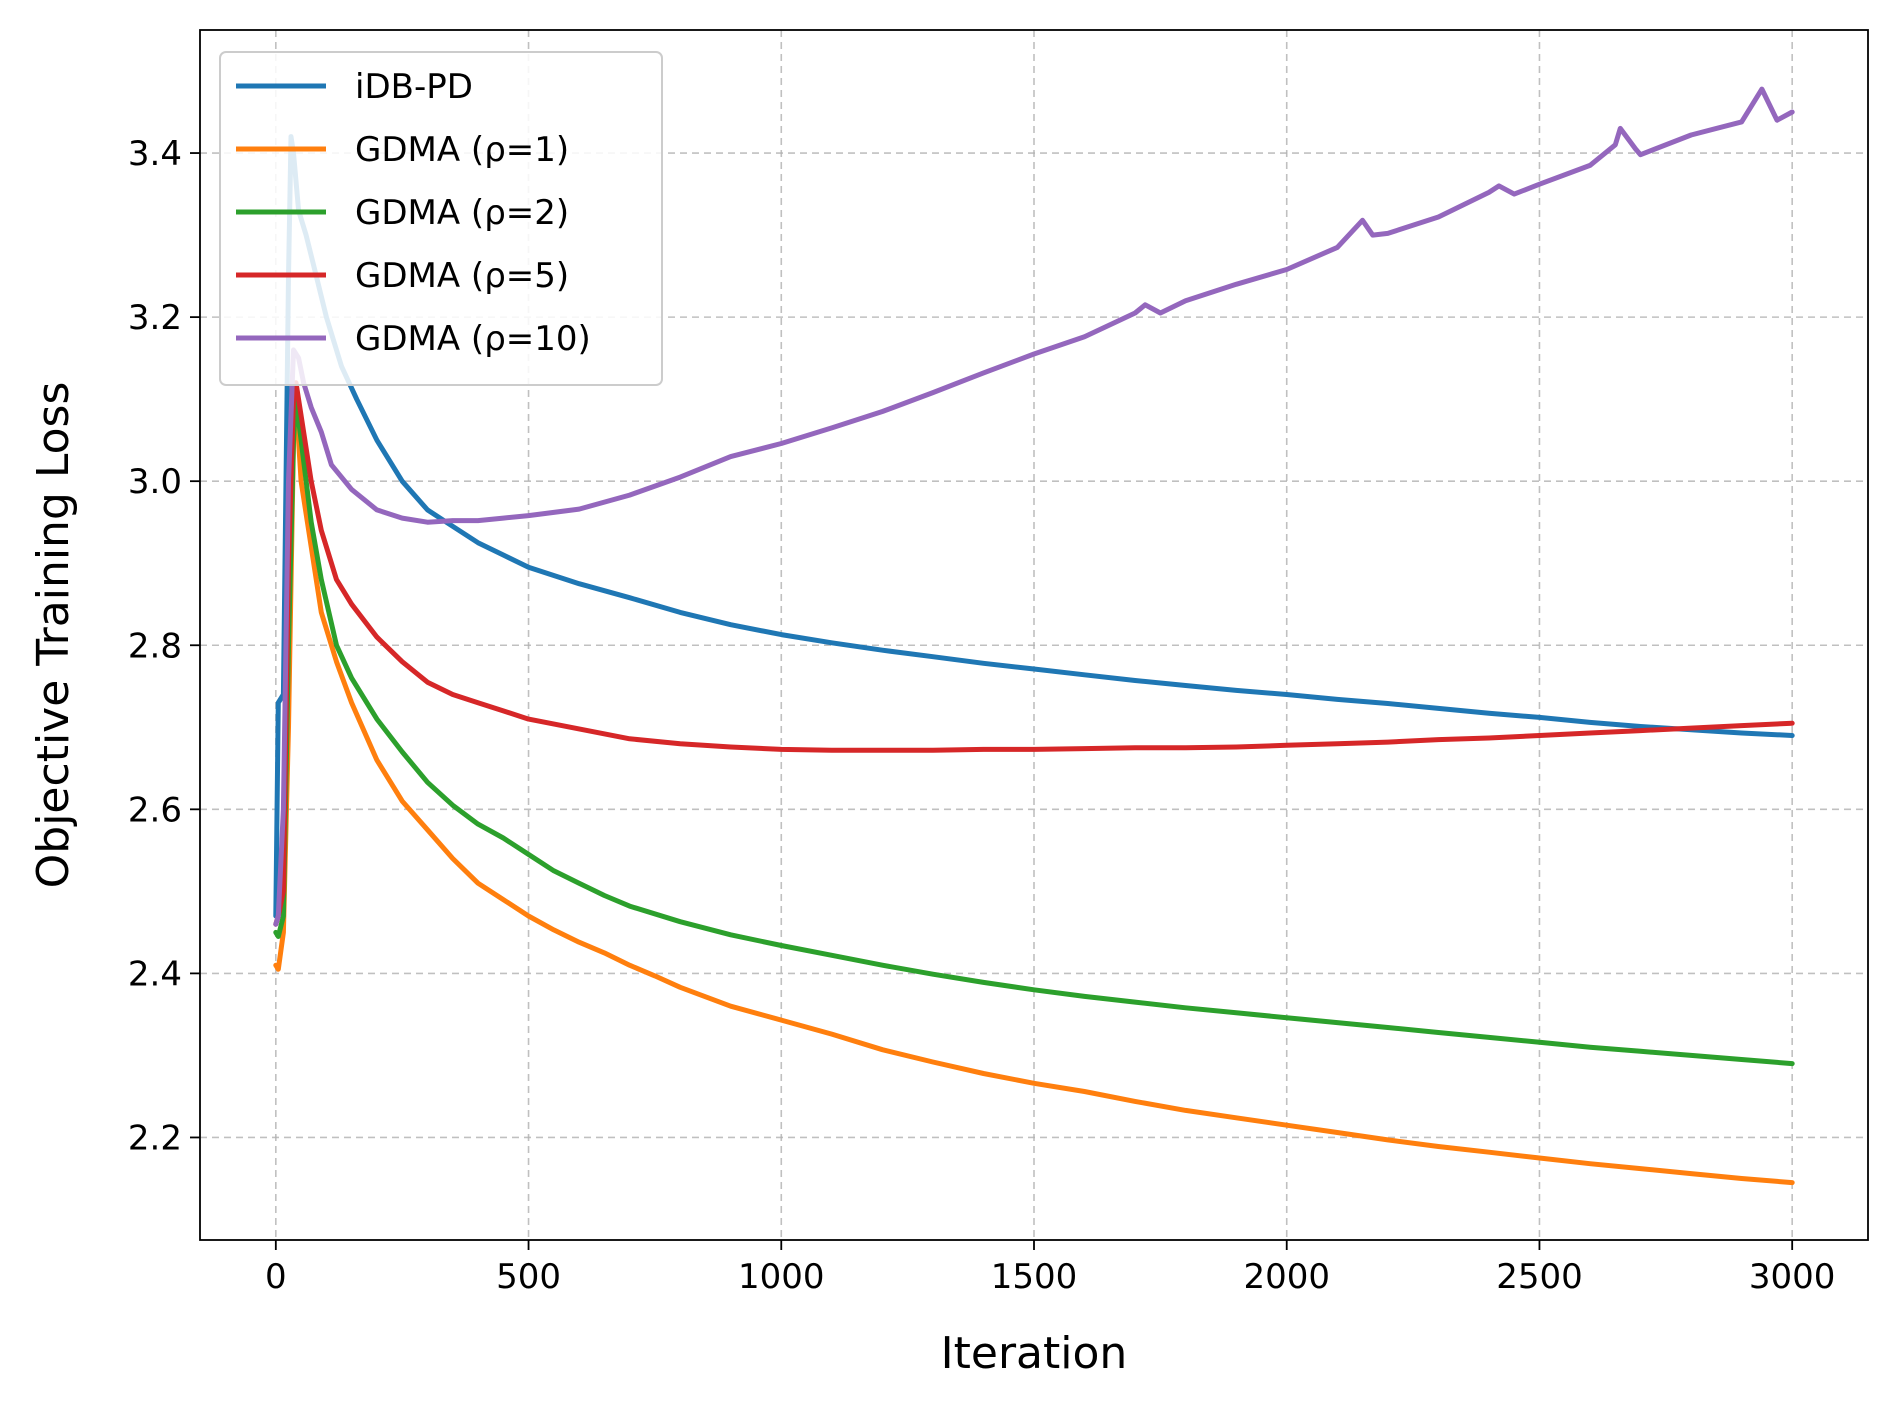  Describe the element at coordinates (155, 318) in the screenshot. I see `y-tick-label: 3.2` at that location.